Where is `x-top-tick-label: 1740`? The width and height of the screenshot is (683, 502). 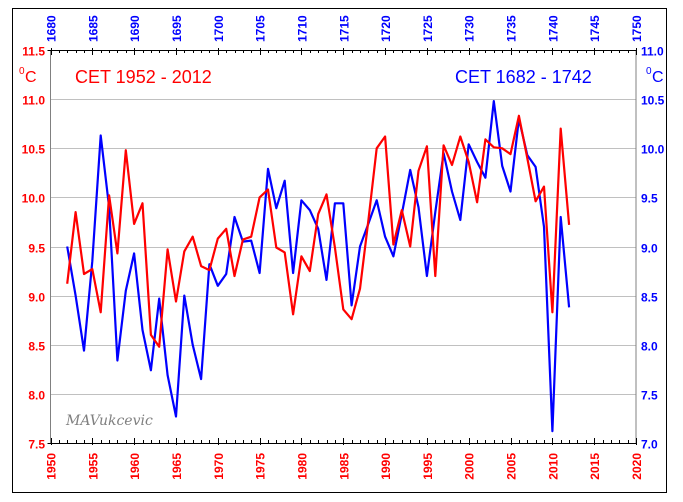
x-top-tick-label: 1740 is located at coordinates (553, 28).